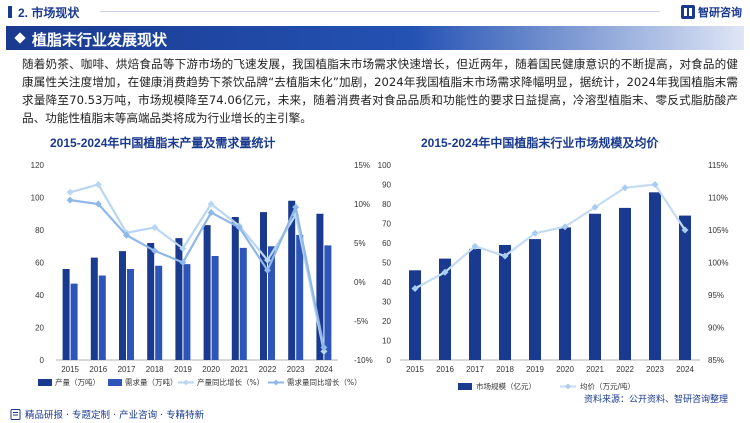 This screenshot has width=750, height=423. Describe the element at coordinates (607, 386) in the screenshot. I see `legend-label: 均价（万元/吨）` at that location.